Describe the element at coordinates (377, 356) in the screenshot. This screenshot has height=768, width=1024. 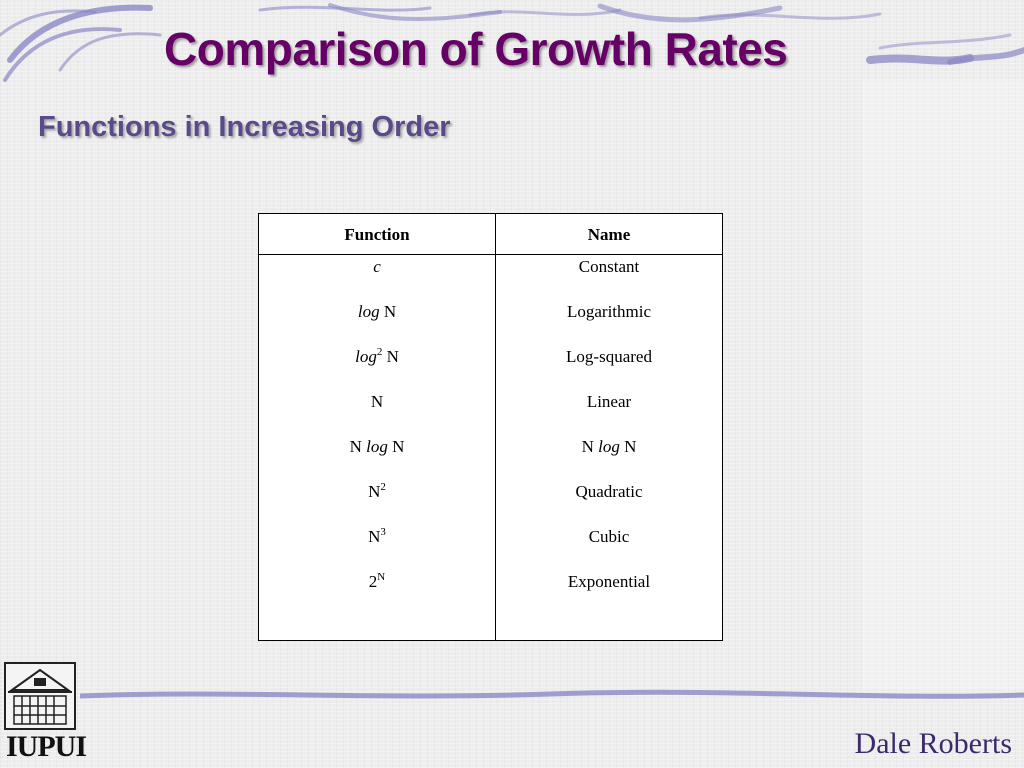
I see `function-cell: log2 N` at that location.